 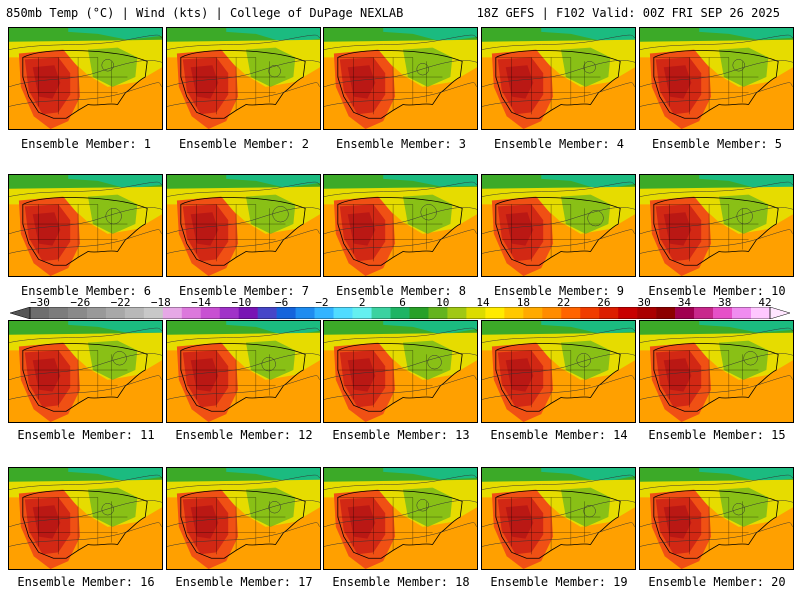 I want to click on colorbar-tick-label: 10, so click(x=443, y=302).